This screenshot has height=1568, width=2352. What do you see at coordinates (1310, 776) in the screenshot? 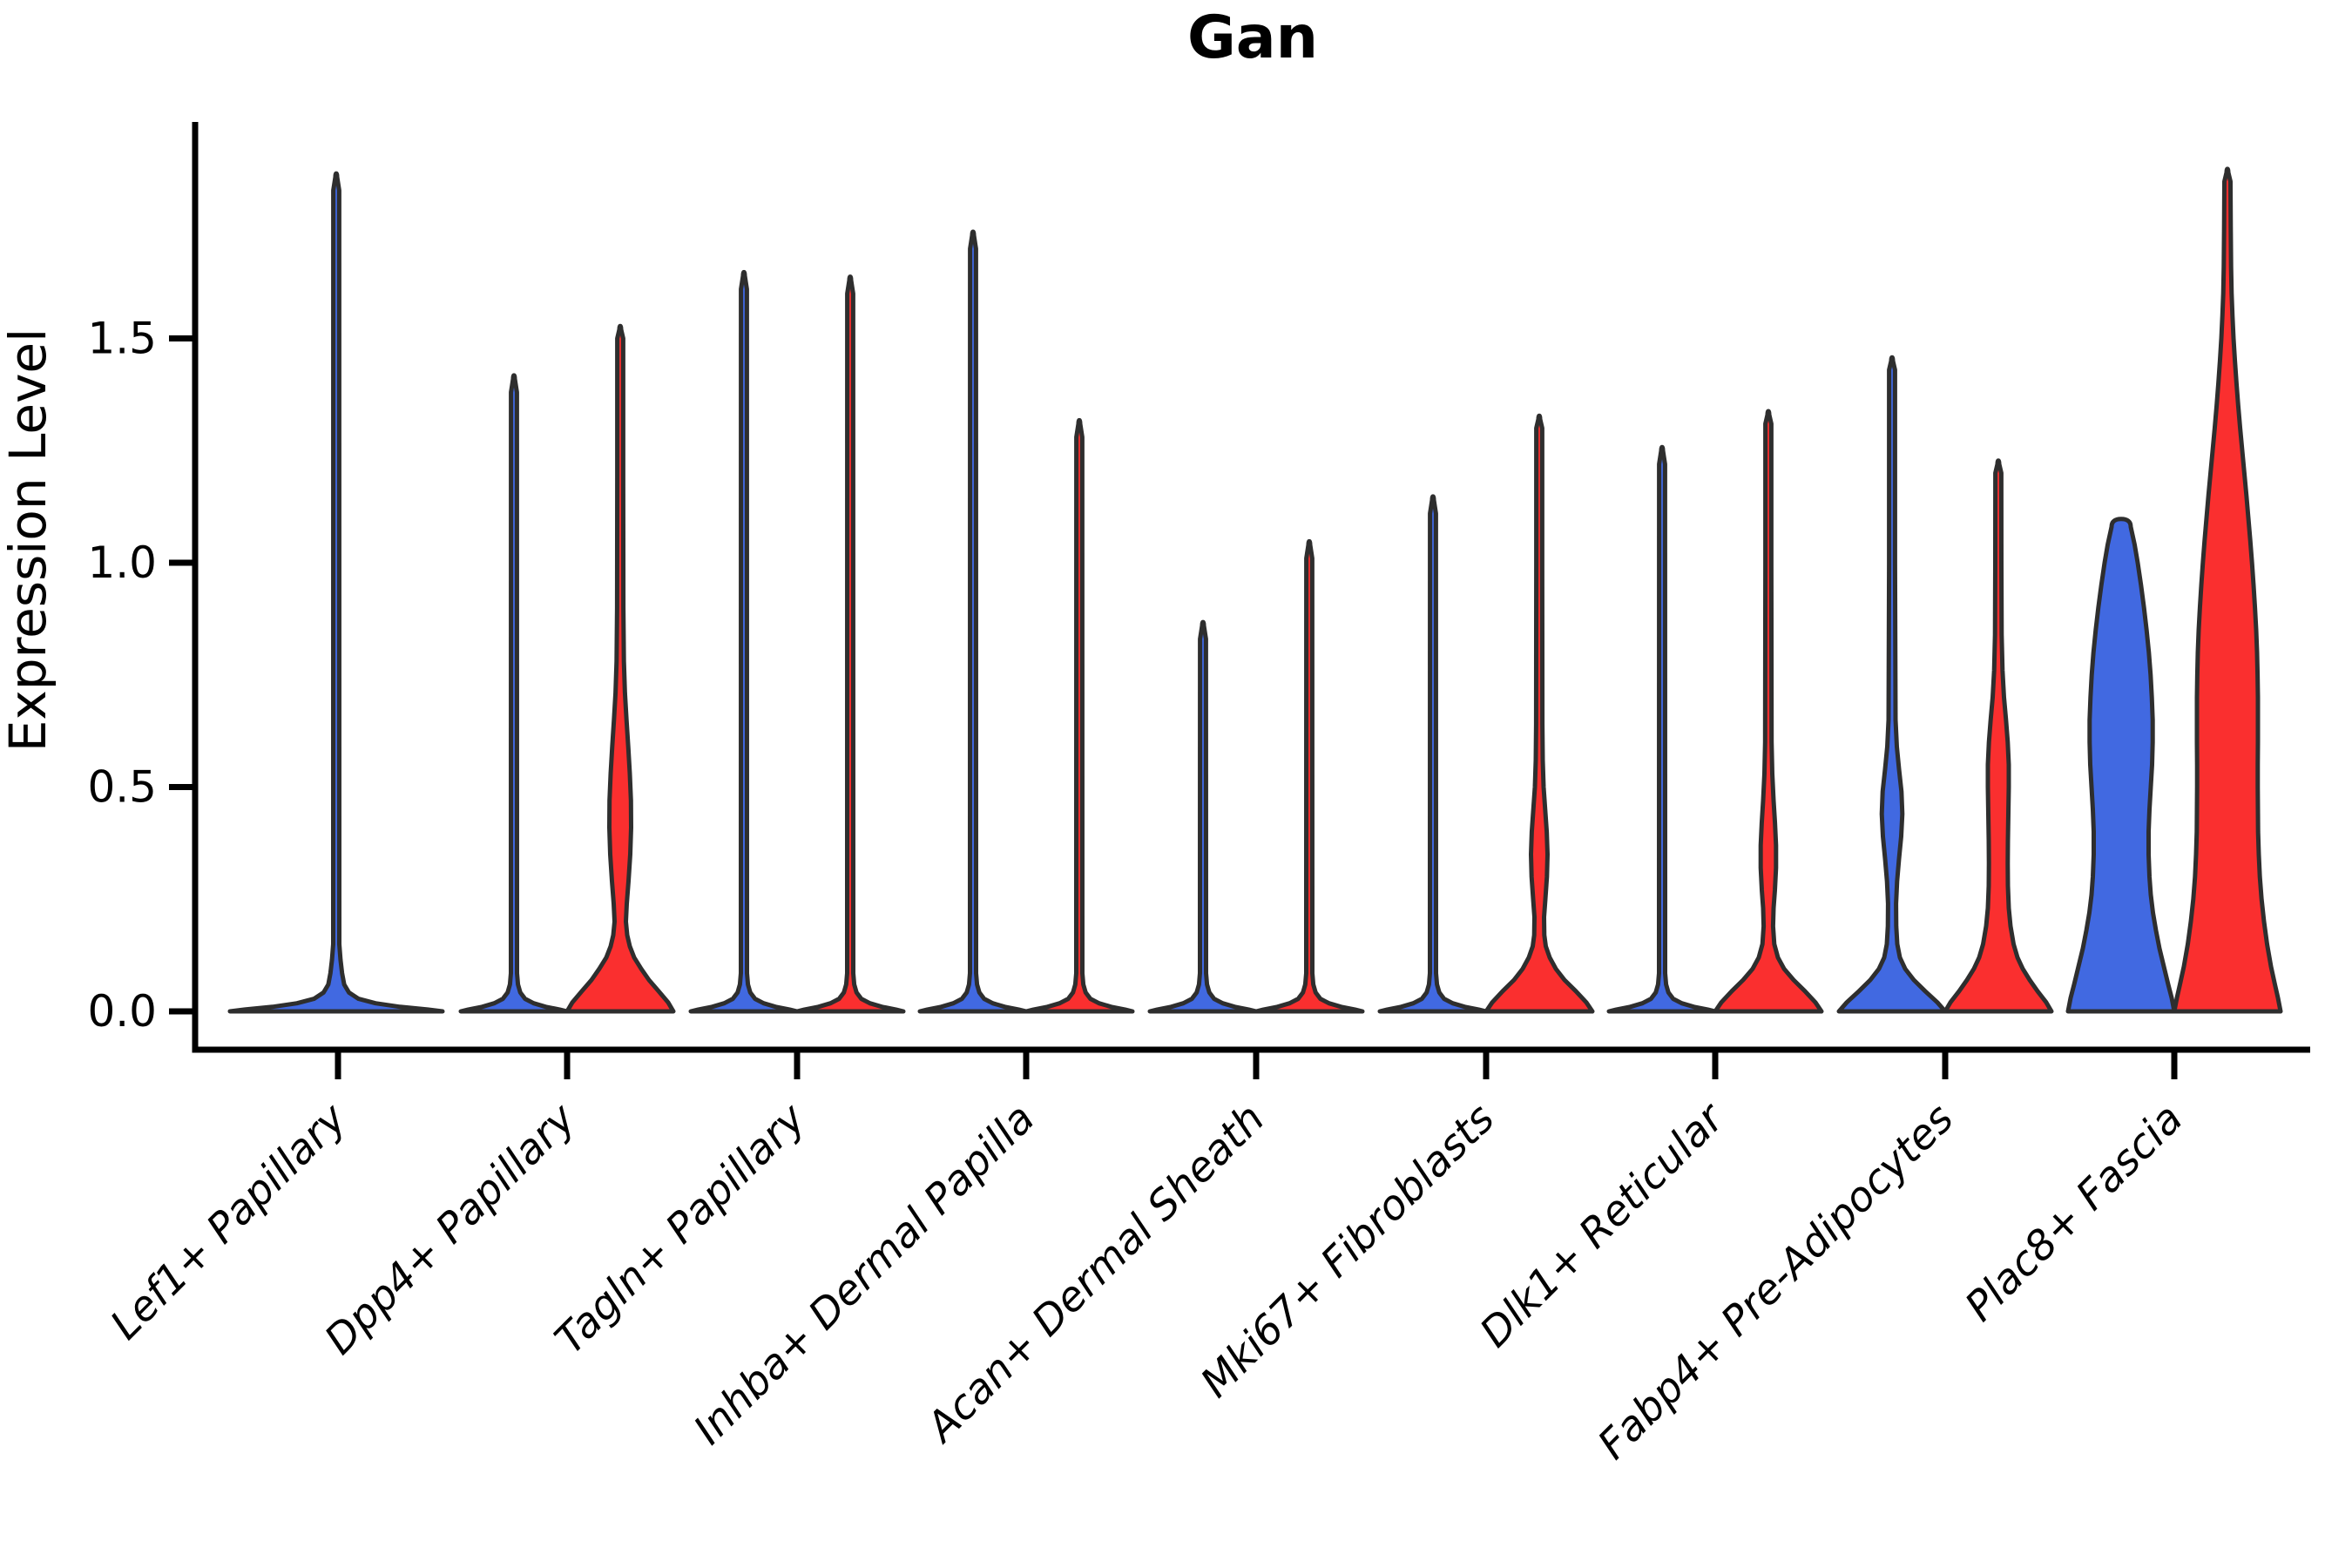
I see `violin-acan-red` at bounding box center [1310, 776].